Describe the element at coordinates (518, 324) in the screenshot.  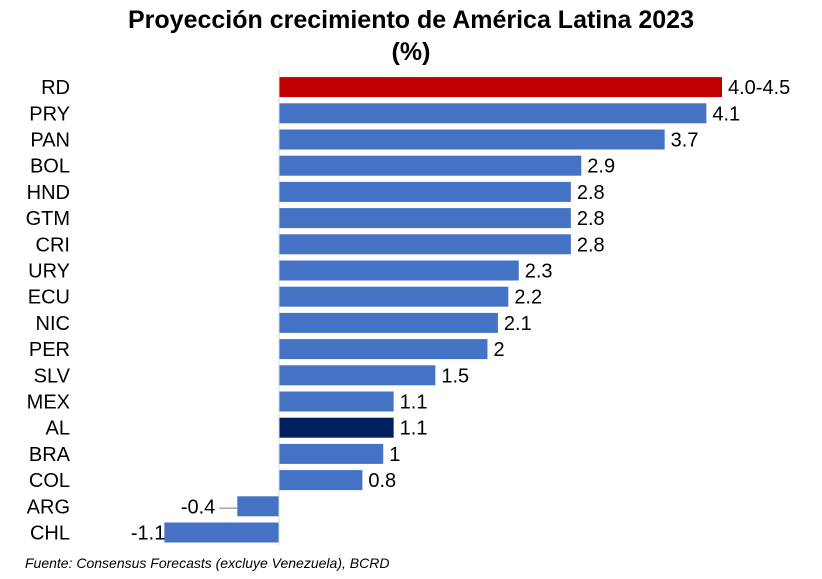
I see `data-label-nic: 2.1` at that location.